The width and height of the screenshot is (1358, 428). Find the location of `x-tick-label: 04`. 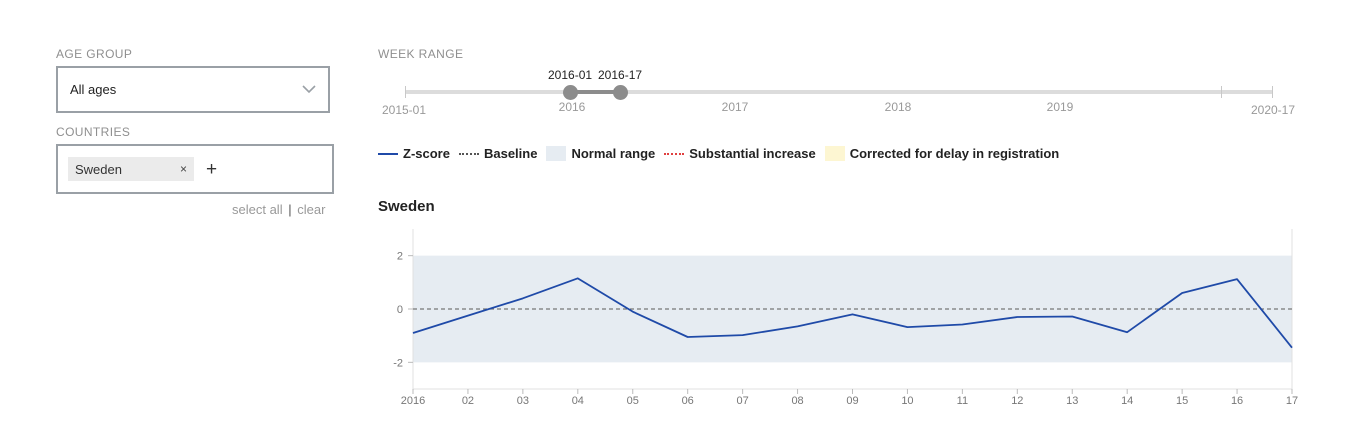

x-tick-label: 04 is located at coordinates (578, 401).